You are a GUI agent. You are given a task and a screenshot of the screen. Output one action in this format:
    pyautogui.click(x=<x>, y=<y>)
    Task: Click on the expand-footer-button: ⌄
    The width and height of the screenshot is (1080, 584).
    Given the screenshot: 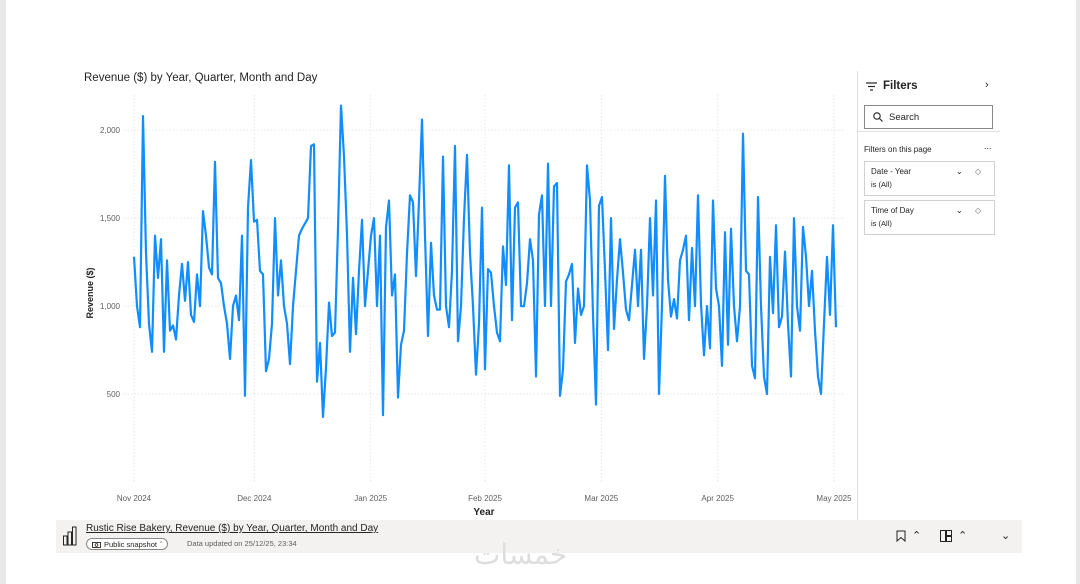 What is the action you would take?
    pyautogui.click(x=1005, y=535)
    